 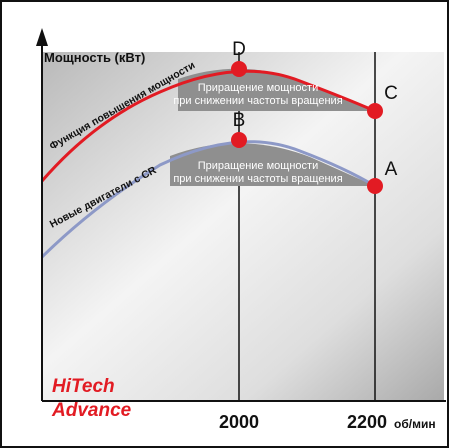 What do you see at coordinates (258, 88) in the screenshot?
I see `shading-top-line1: Приращение мощности` at bounding box center [258, 88].